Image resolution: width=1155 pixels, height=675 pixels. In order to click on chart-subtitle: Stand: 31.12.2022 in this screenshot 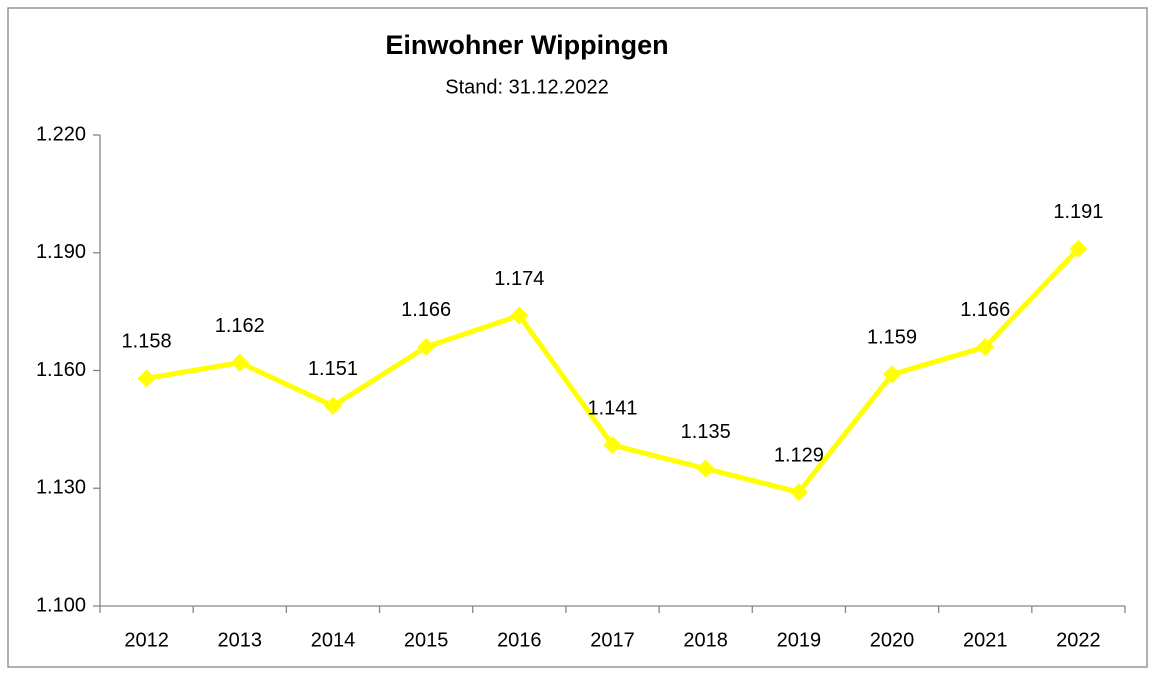, I will do `click(526, 87)`.